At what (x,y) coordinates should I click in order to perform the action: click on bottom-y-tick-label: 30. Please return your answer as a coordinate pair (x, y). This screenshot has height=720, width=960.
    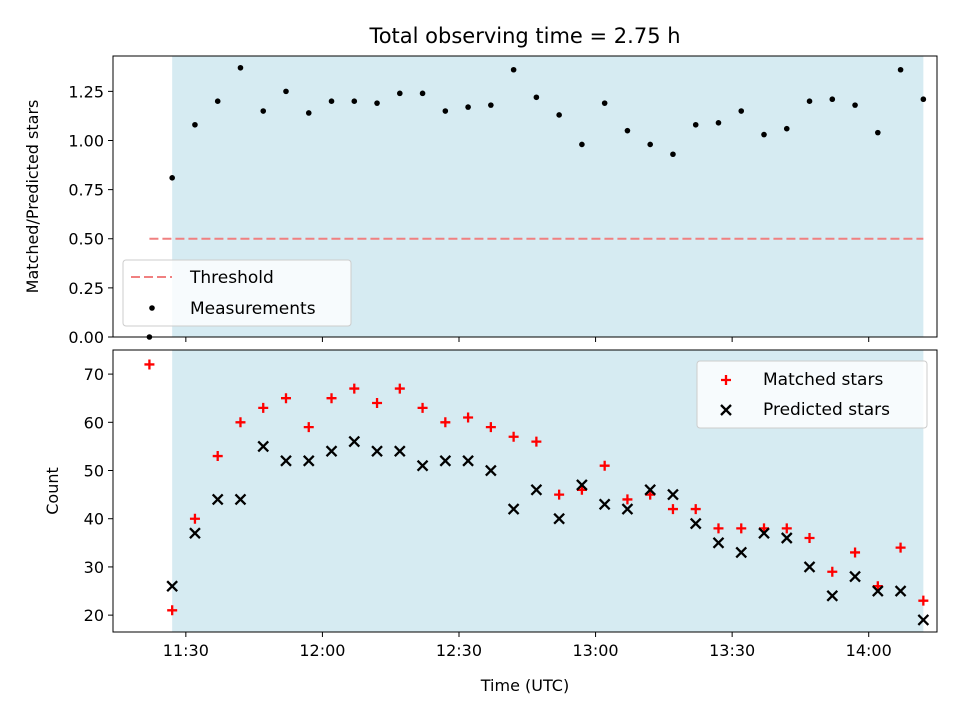
    Looking at the image, I should click on (94, 567).